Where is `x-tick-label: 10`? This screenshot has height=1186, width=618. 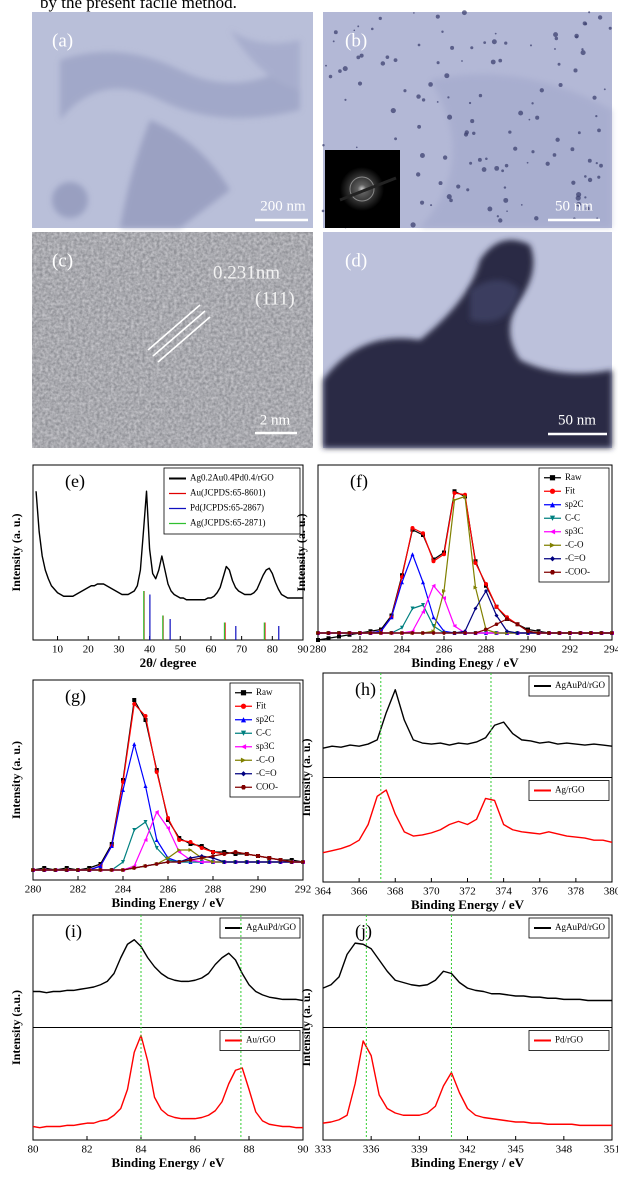 x-tick-label: 10 is located at coordinates (58, 650).